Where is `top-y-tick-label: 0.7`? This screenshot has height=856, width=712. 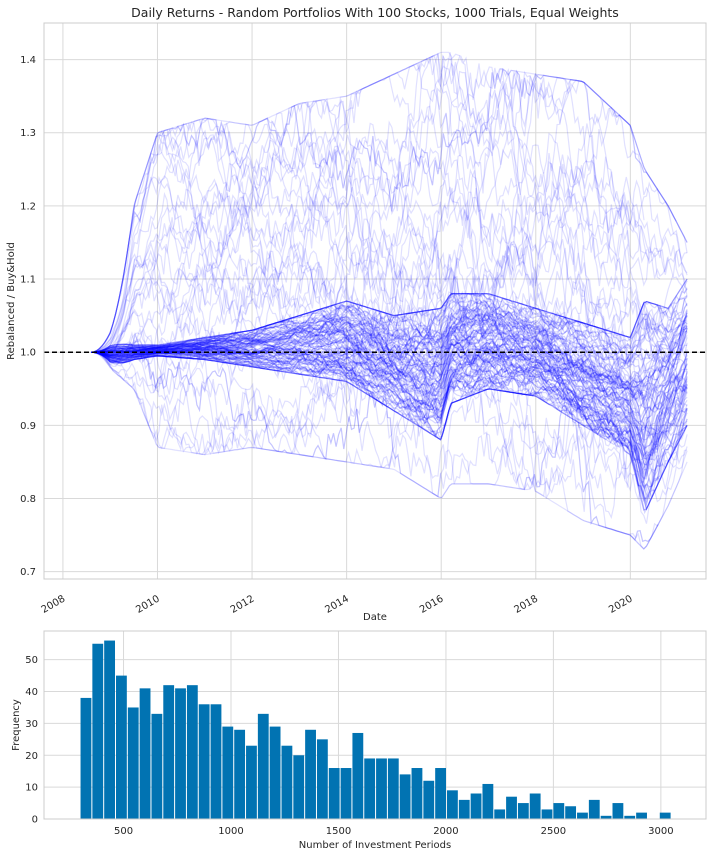 top-y-tick-label: 0.7 is located at coordinates (28, 572).